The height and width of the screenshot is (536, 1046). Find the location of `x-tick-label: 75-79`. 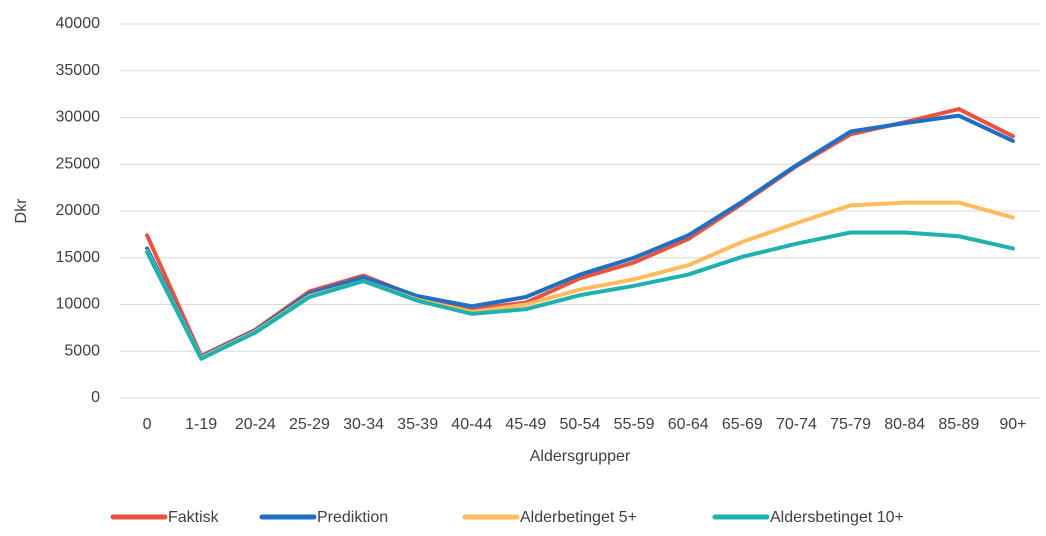

x-tick-label: 75-79 is located at coordinates (850, 424).